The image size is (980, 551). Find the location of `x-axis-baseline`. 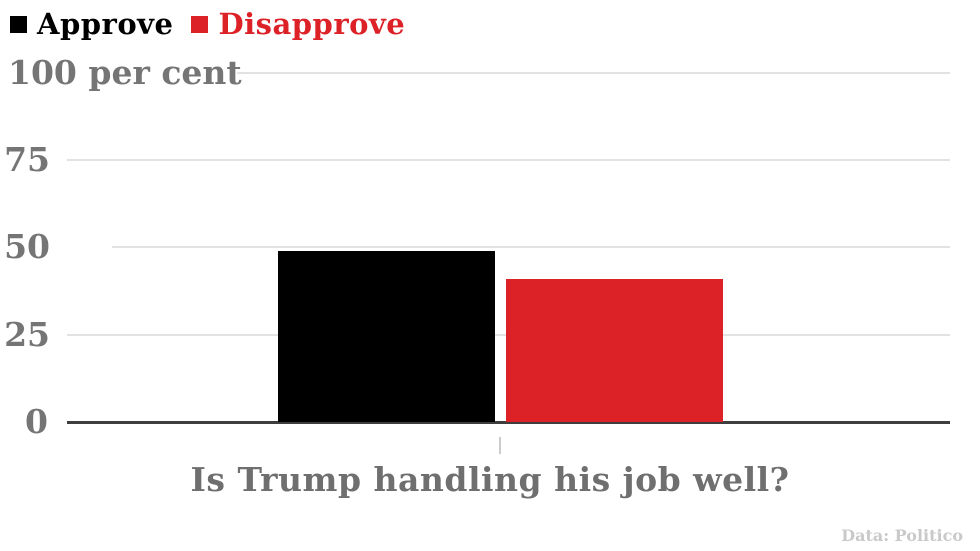

x-axis-baseline is located at coordinates (508, 422).